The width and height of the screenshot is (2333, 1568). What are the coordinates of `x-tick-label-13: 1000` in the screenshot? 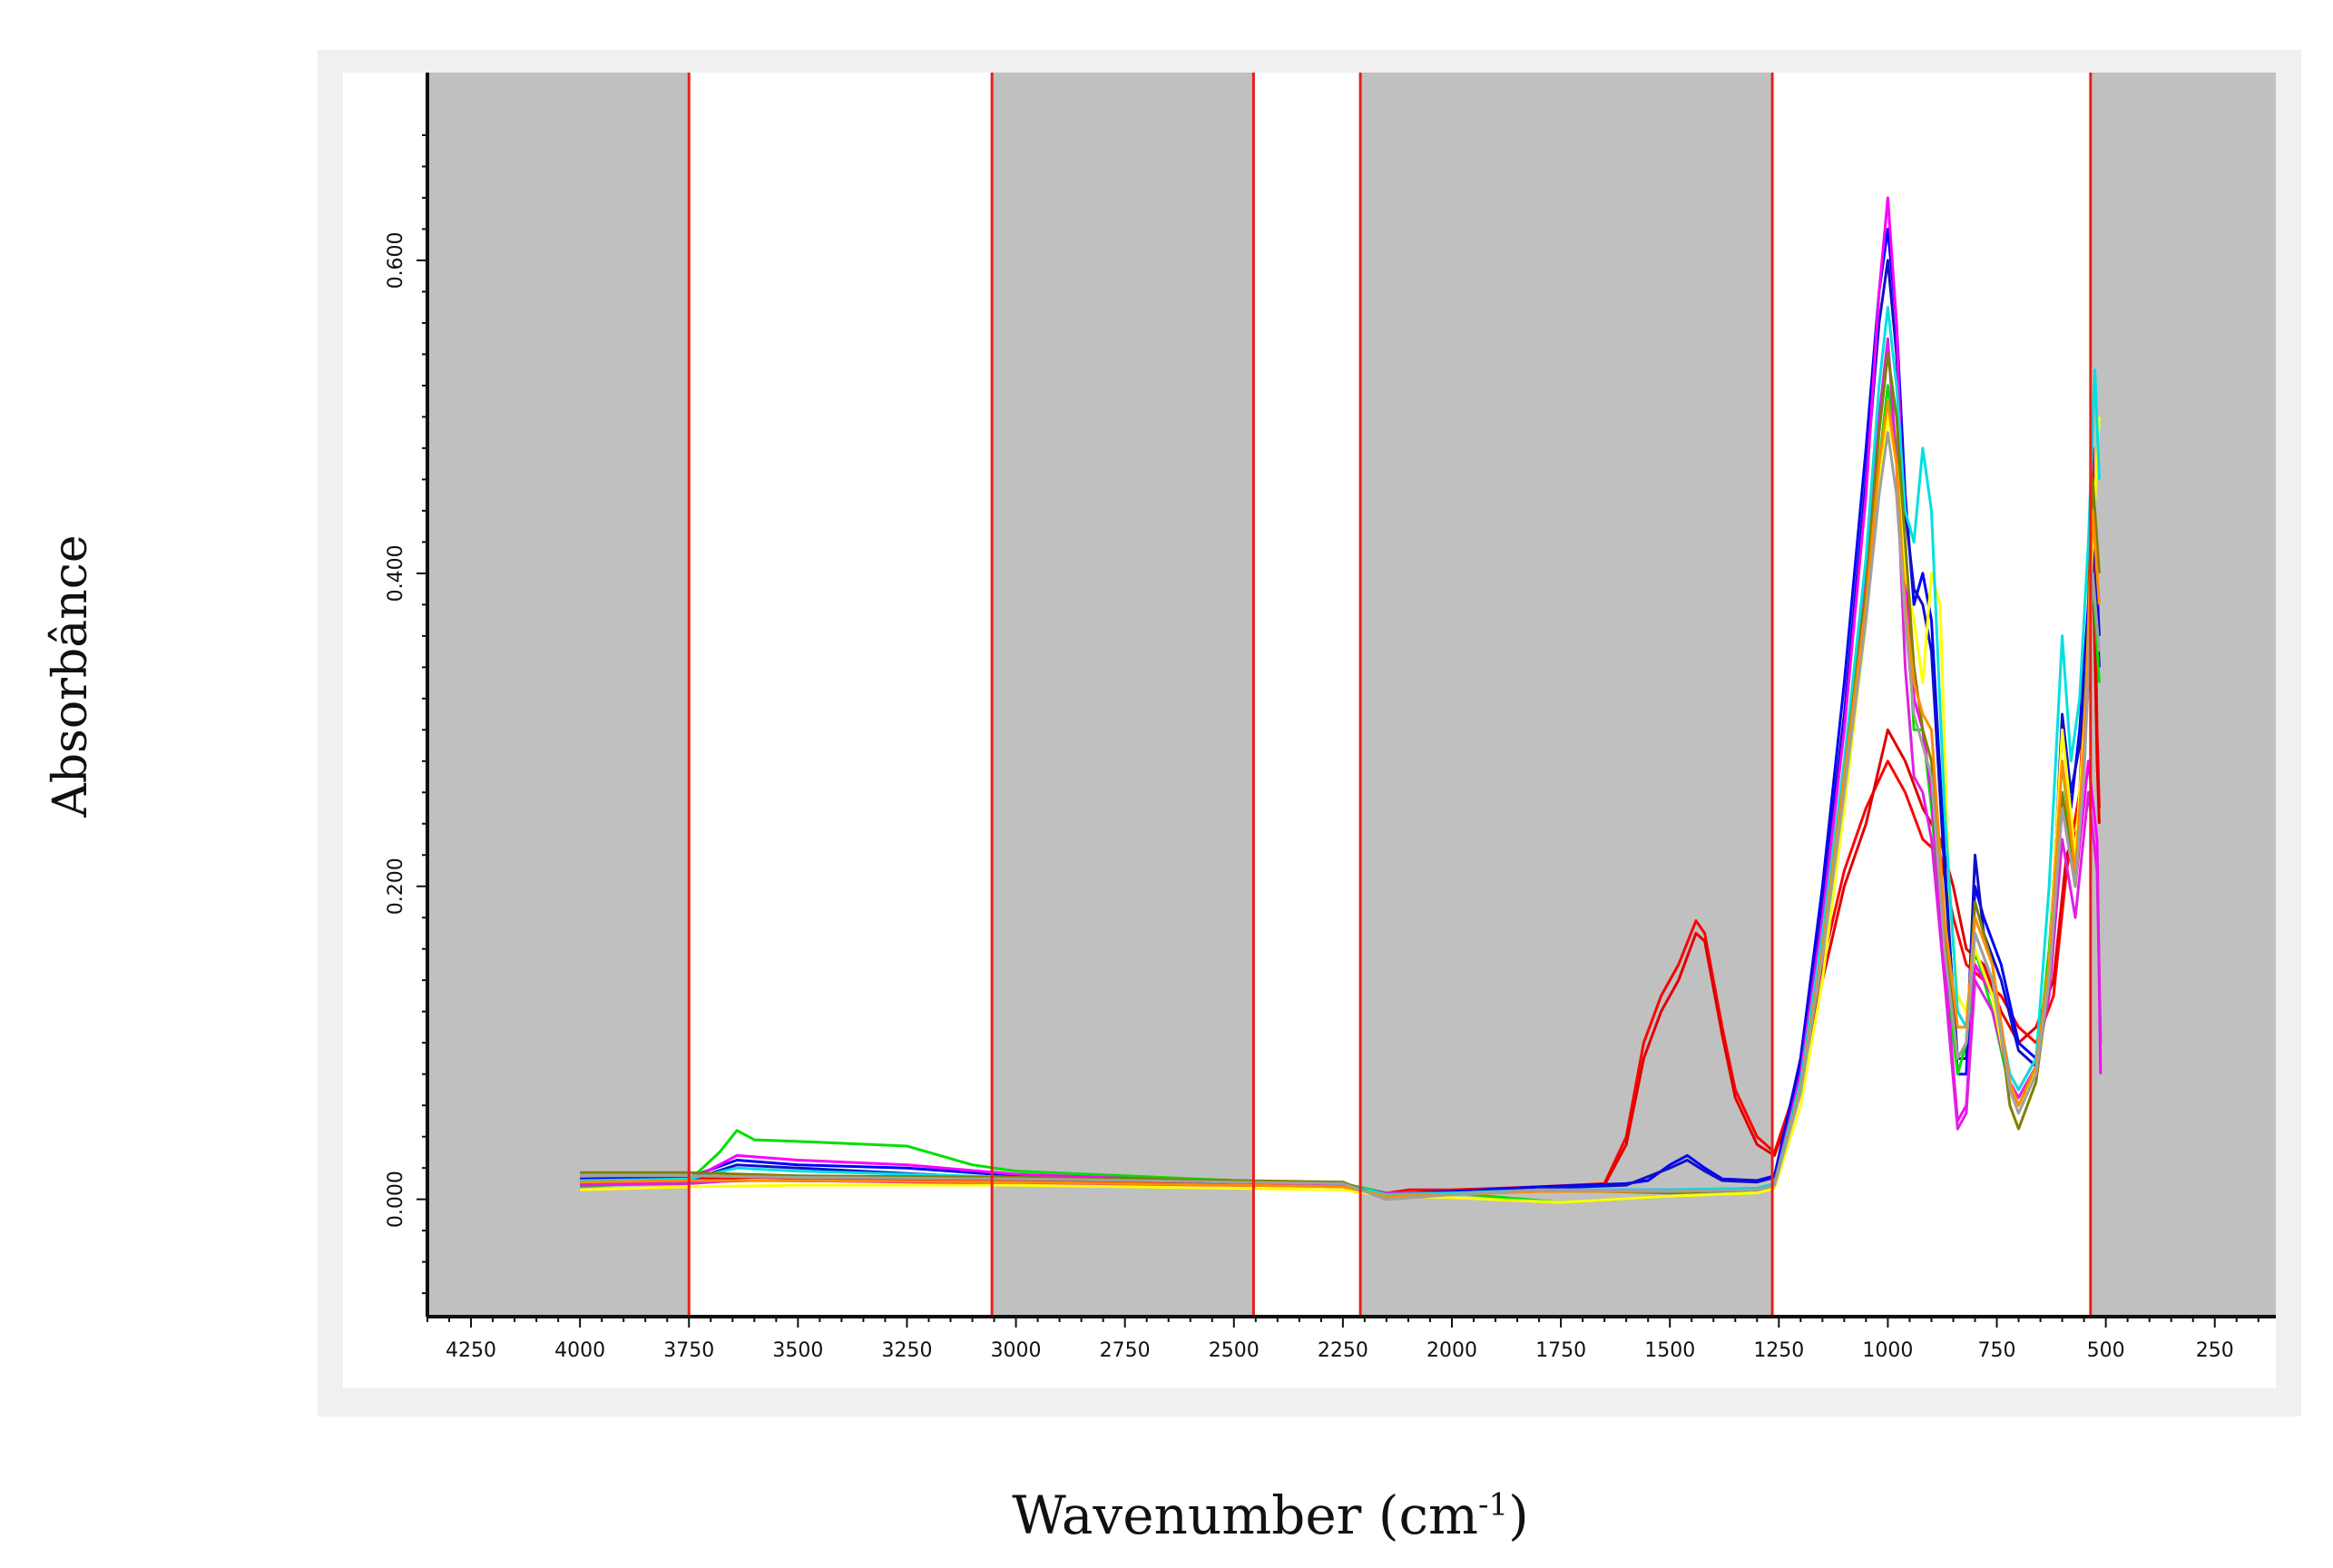 It's located at (1888, 1350).